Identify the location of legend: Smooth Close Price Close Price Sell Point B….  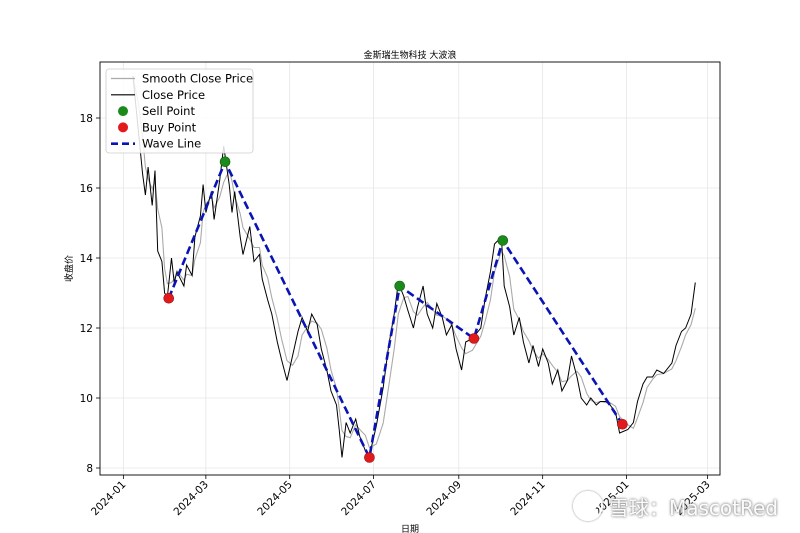
(179, 111).